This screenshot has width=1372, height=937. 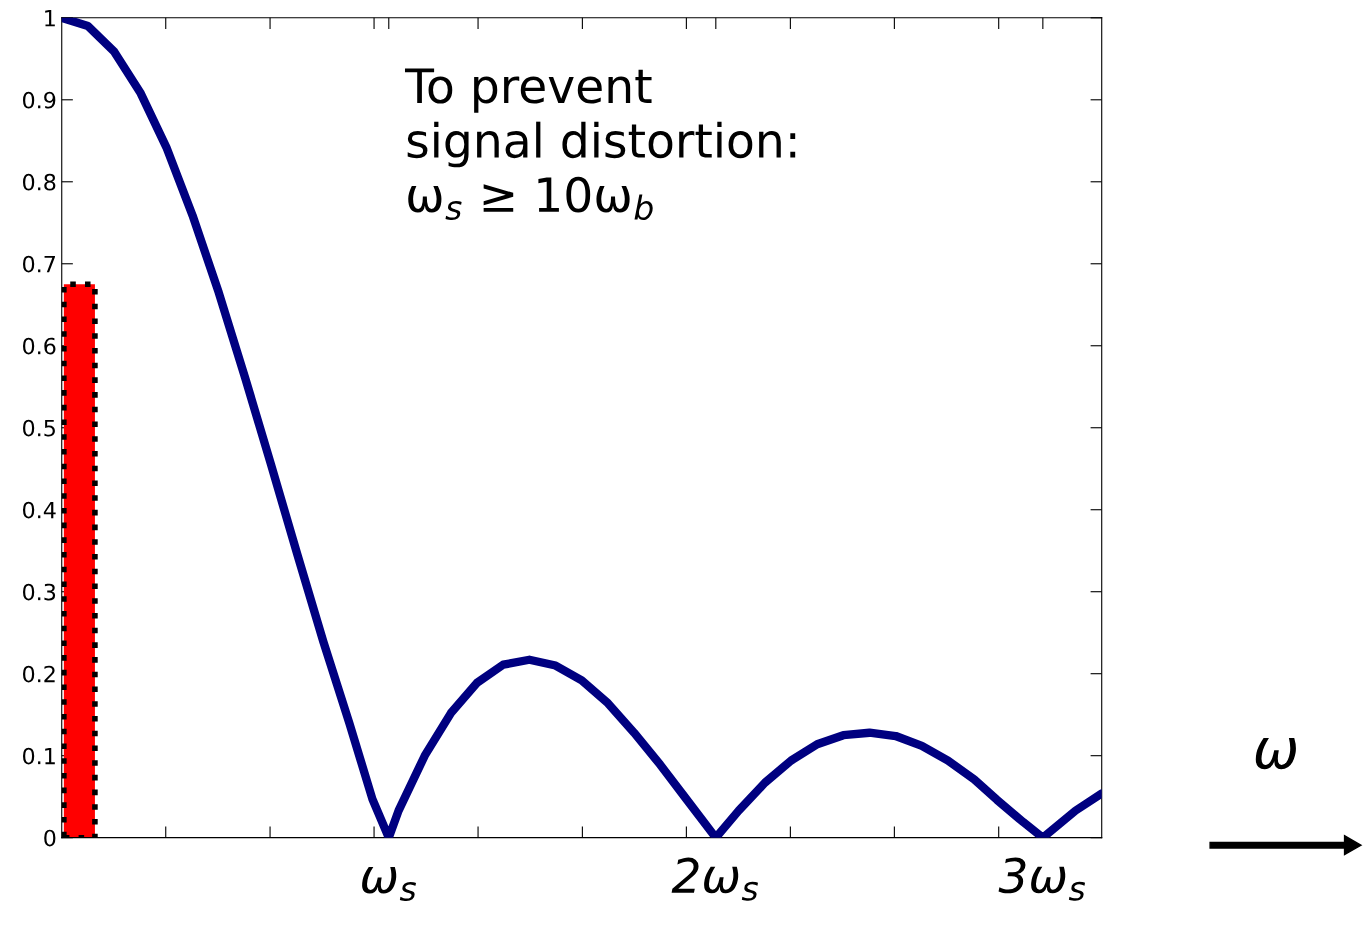 I want to click on y-tick-label: 0.9, so click(x=39, y=100).